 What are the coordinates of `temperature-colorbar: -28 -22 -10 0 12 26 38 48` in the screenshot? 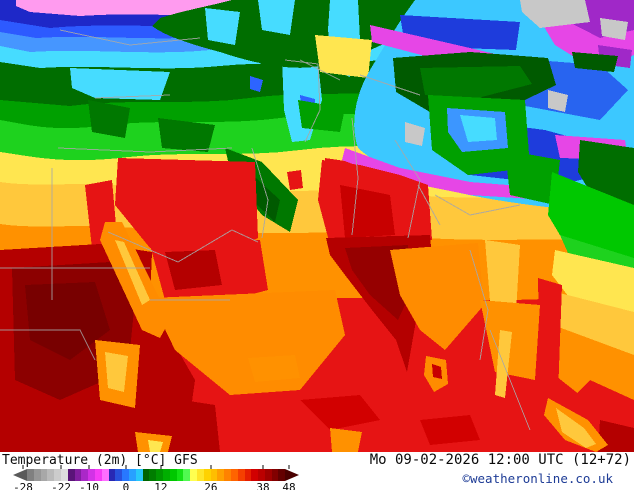 It's located at (156, 477).